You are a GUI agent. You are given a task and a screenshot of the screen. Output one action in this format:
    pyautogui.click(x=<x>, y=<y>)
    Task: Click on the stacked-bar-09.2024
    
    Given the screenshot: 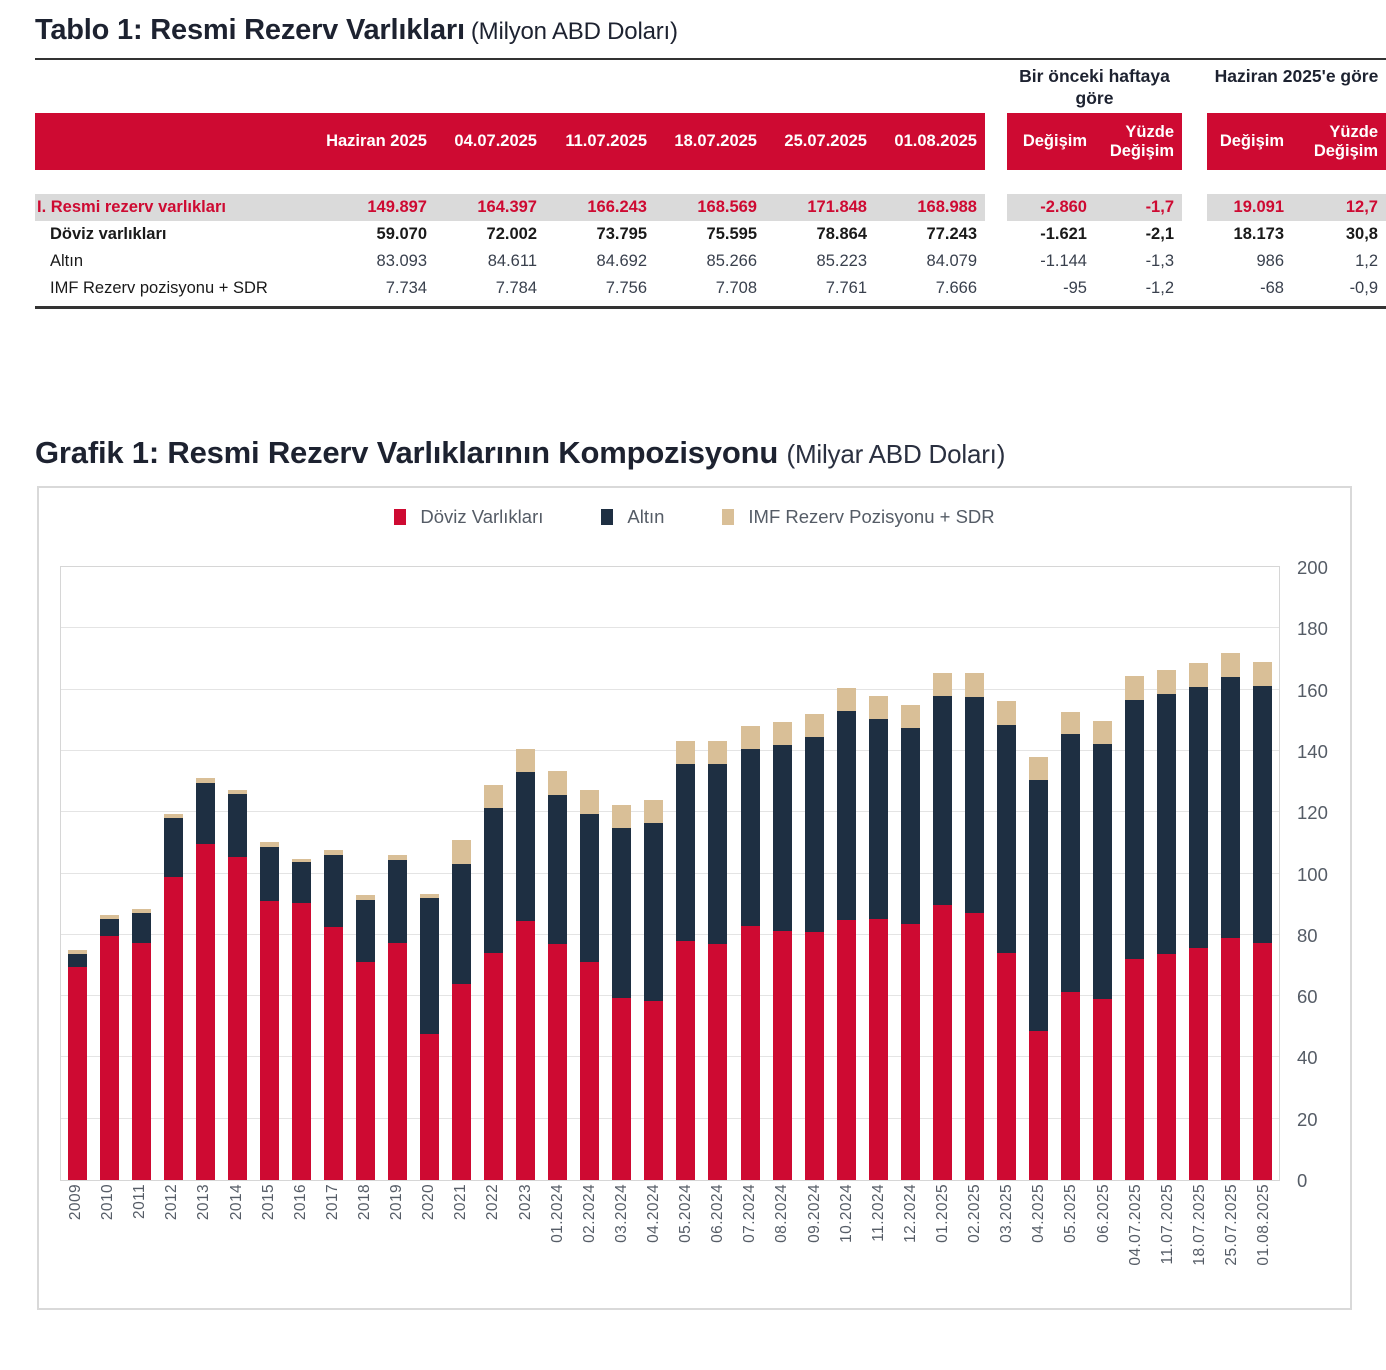 What is the action you would take?
    pyautogui.click(x=814, y=946)
    